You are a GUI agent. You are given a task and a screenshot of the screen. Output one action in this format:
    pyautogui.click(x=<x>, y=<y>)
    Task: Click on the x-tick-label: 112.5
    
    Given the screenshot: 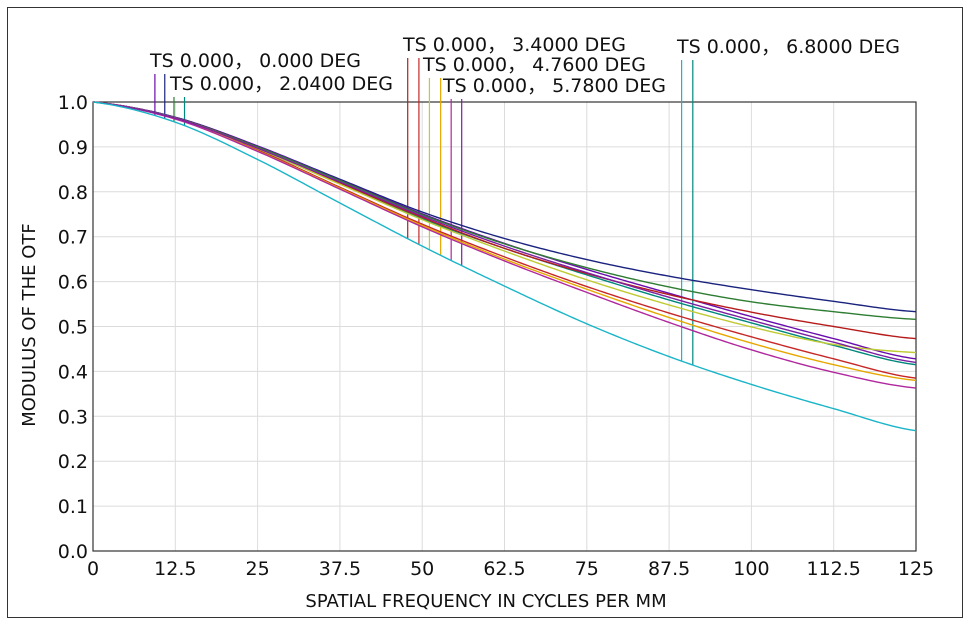 What is the action you would take?
    pyautogui.click(x=833, y=569)
    